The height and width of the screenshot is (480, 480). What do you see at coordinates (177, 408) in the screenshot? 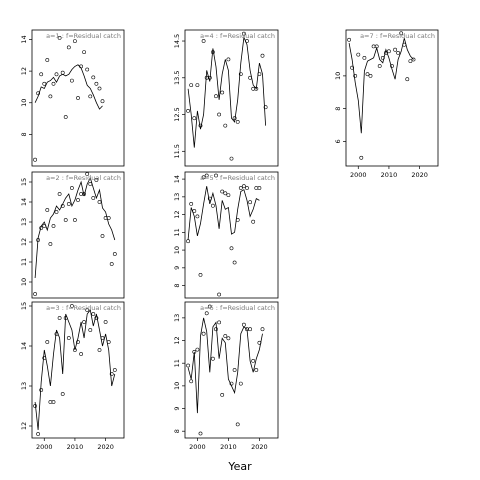
I see `y-tick-label: 9` at bounding box center [177, 408].